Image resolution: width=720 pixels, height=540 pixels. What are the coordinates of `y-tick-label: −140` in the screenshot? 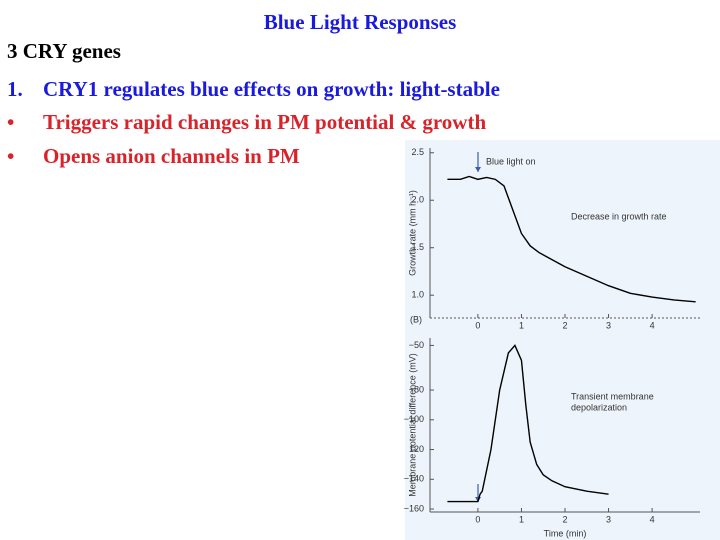 It's located at (414, 479).